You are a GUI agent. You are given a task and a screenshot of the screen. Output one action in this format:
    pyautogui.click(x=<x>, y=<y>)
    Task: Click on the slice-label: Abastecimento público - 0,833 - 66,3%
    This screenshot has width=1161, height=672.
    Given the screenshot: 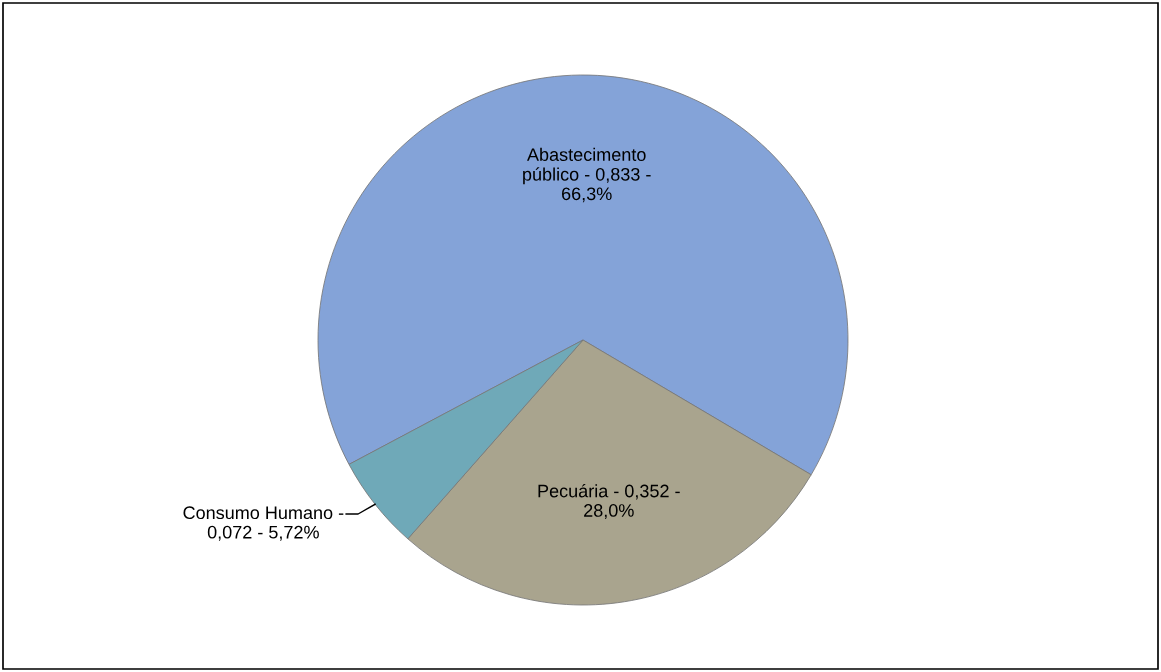 What is the action you would take?
    pyautogui.click(x=587, y=175)
    